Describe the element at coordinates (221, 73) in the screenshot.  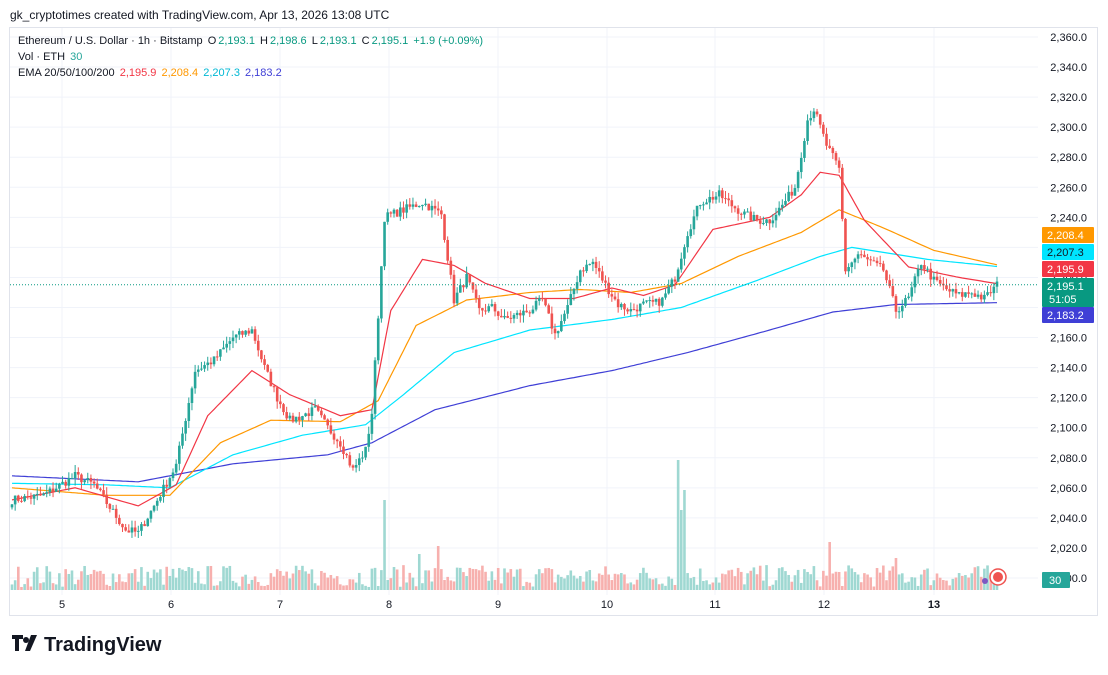
I see `legend-ema100-value: 2,207.3` at that location.